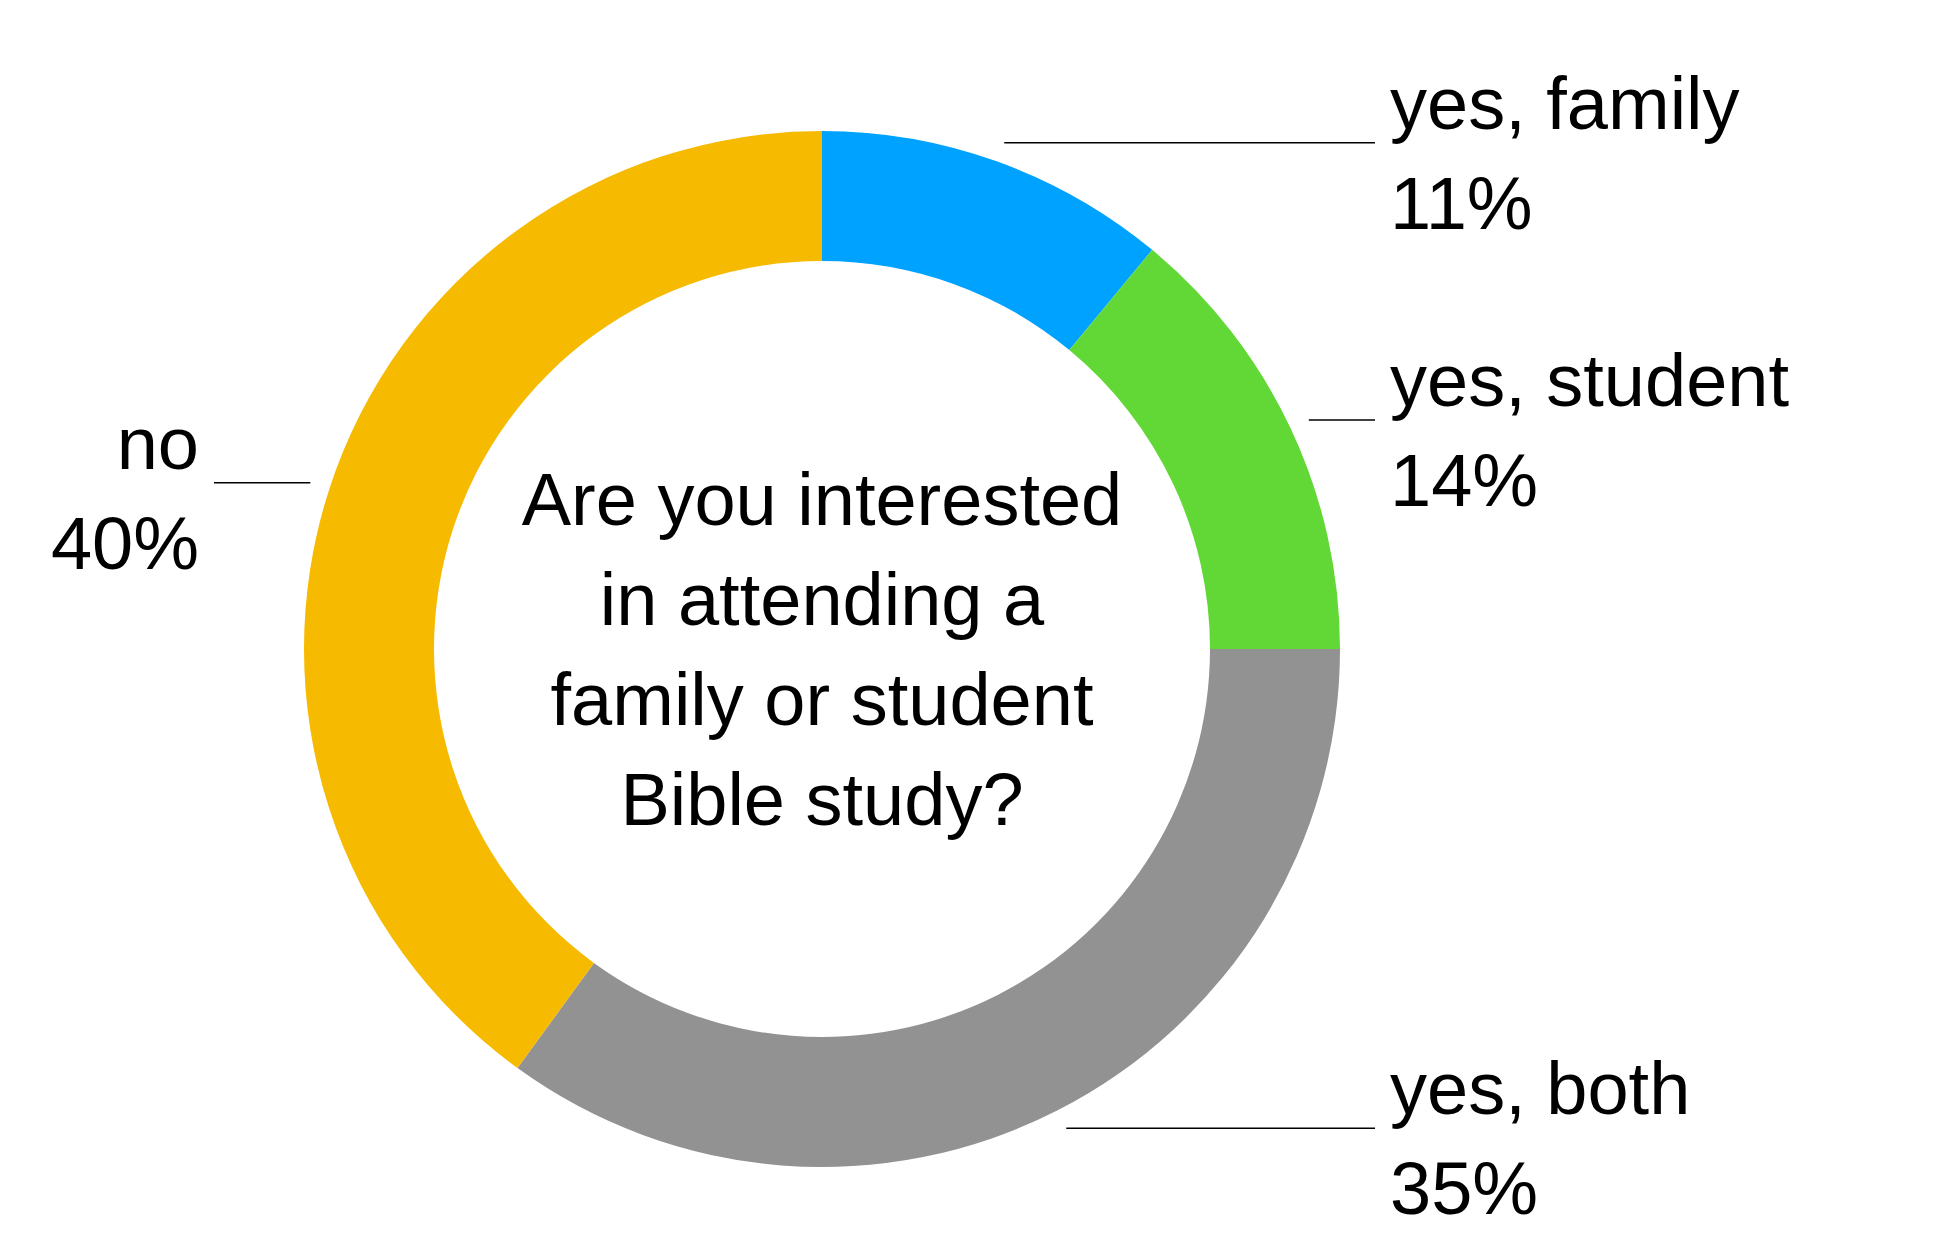 The width and height of the screenshot is (1937, 1237). I want to click on data-label: 11%, so click(1461, 203).